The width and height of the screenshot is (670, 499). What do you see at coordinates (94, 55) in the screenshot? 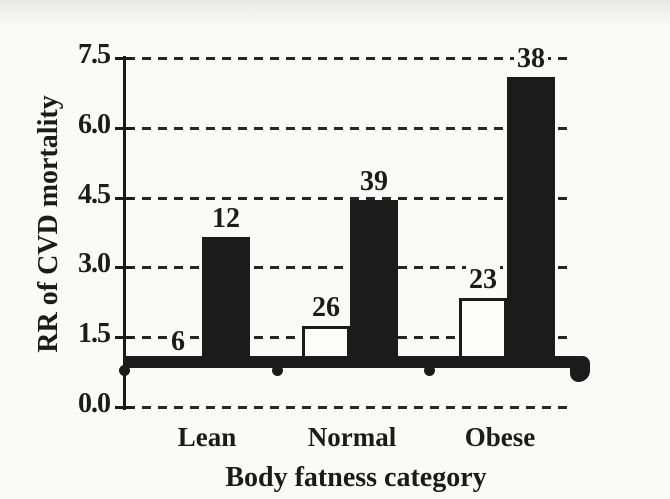
I see `y-tick-label: 7.5` at bounding box center [94, 55].